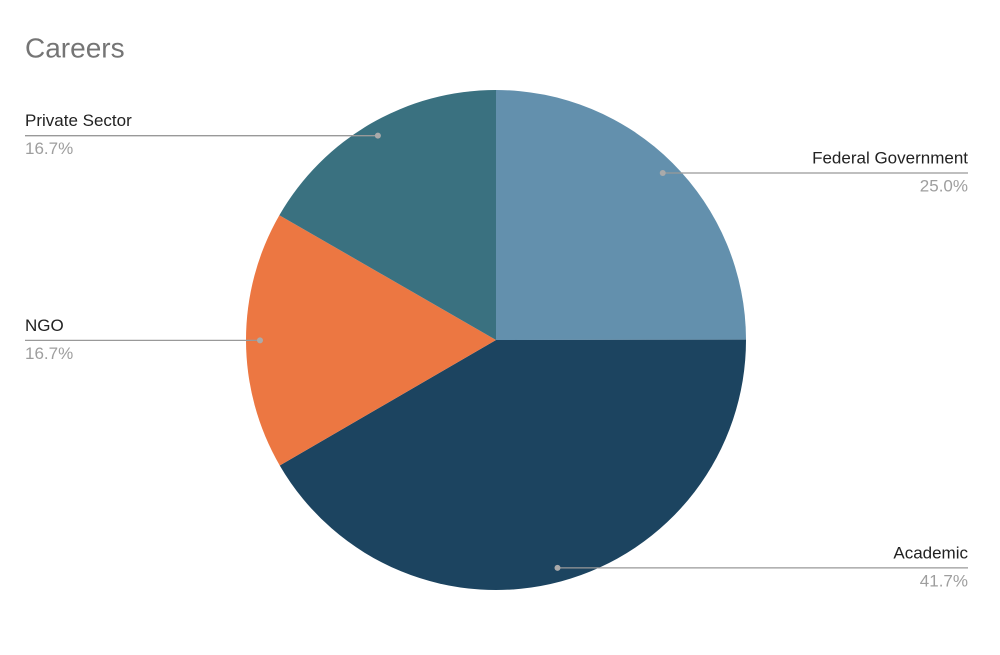  What do you see at coordinates (78, 120) in the screenshot?
I see `slice-label: Private Sector` at bounding box center [78, 120].